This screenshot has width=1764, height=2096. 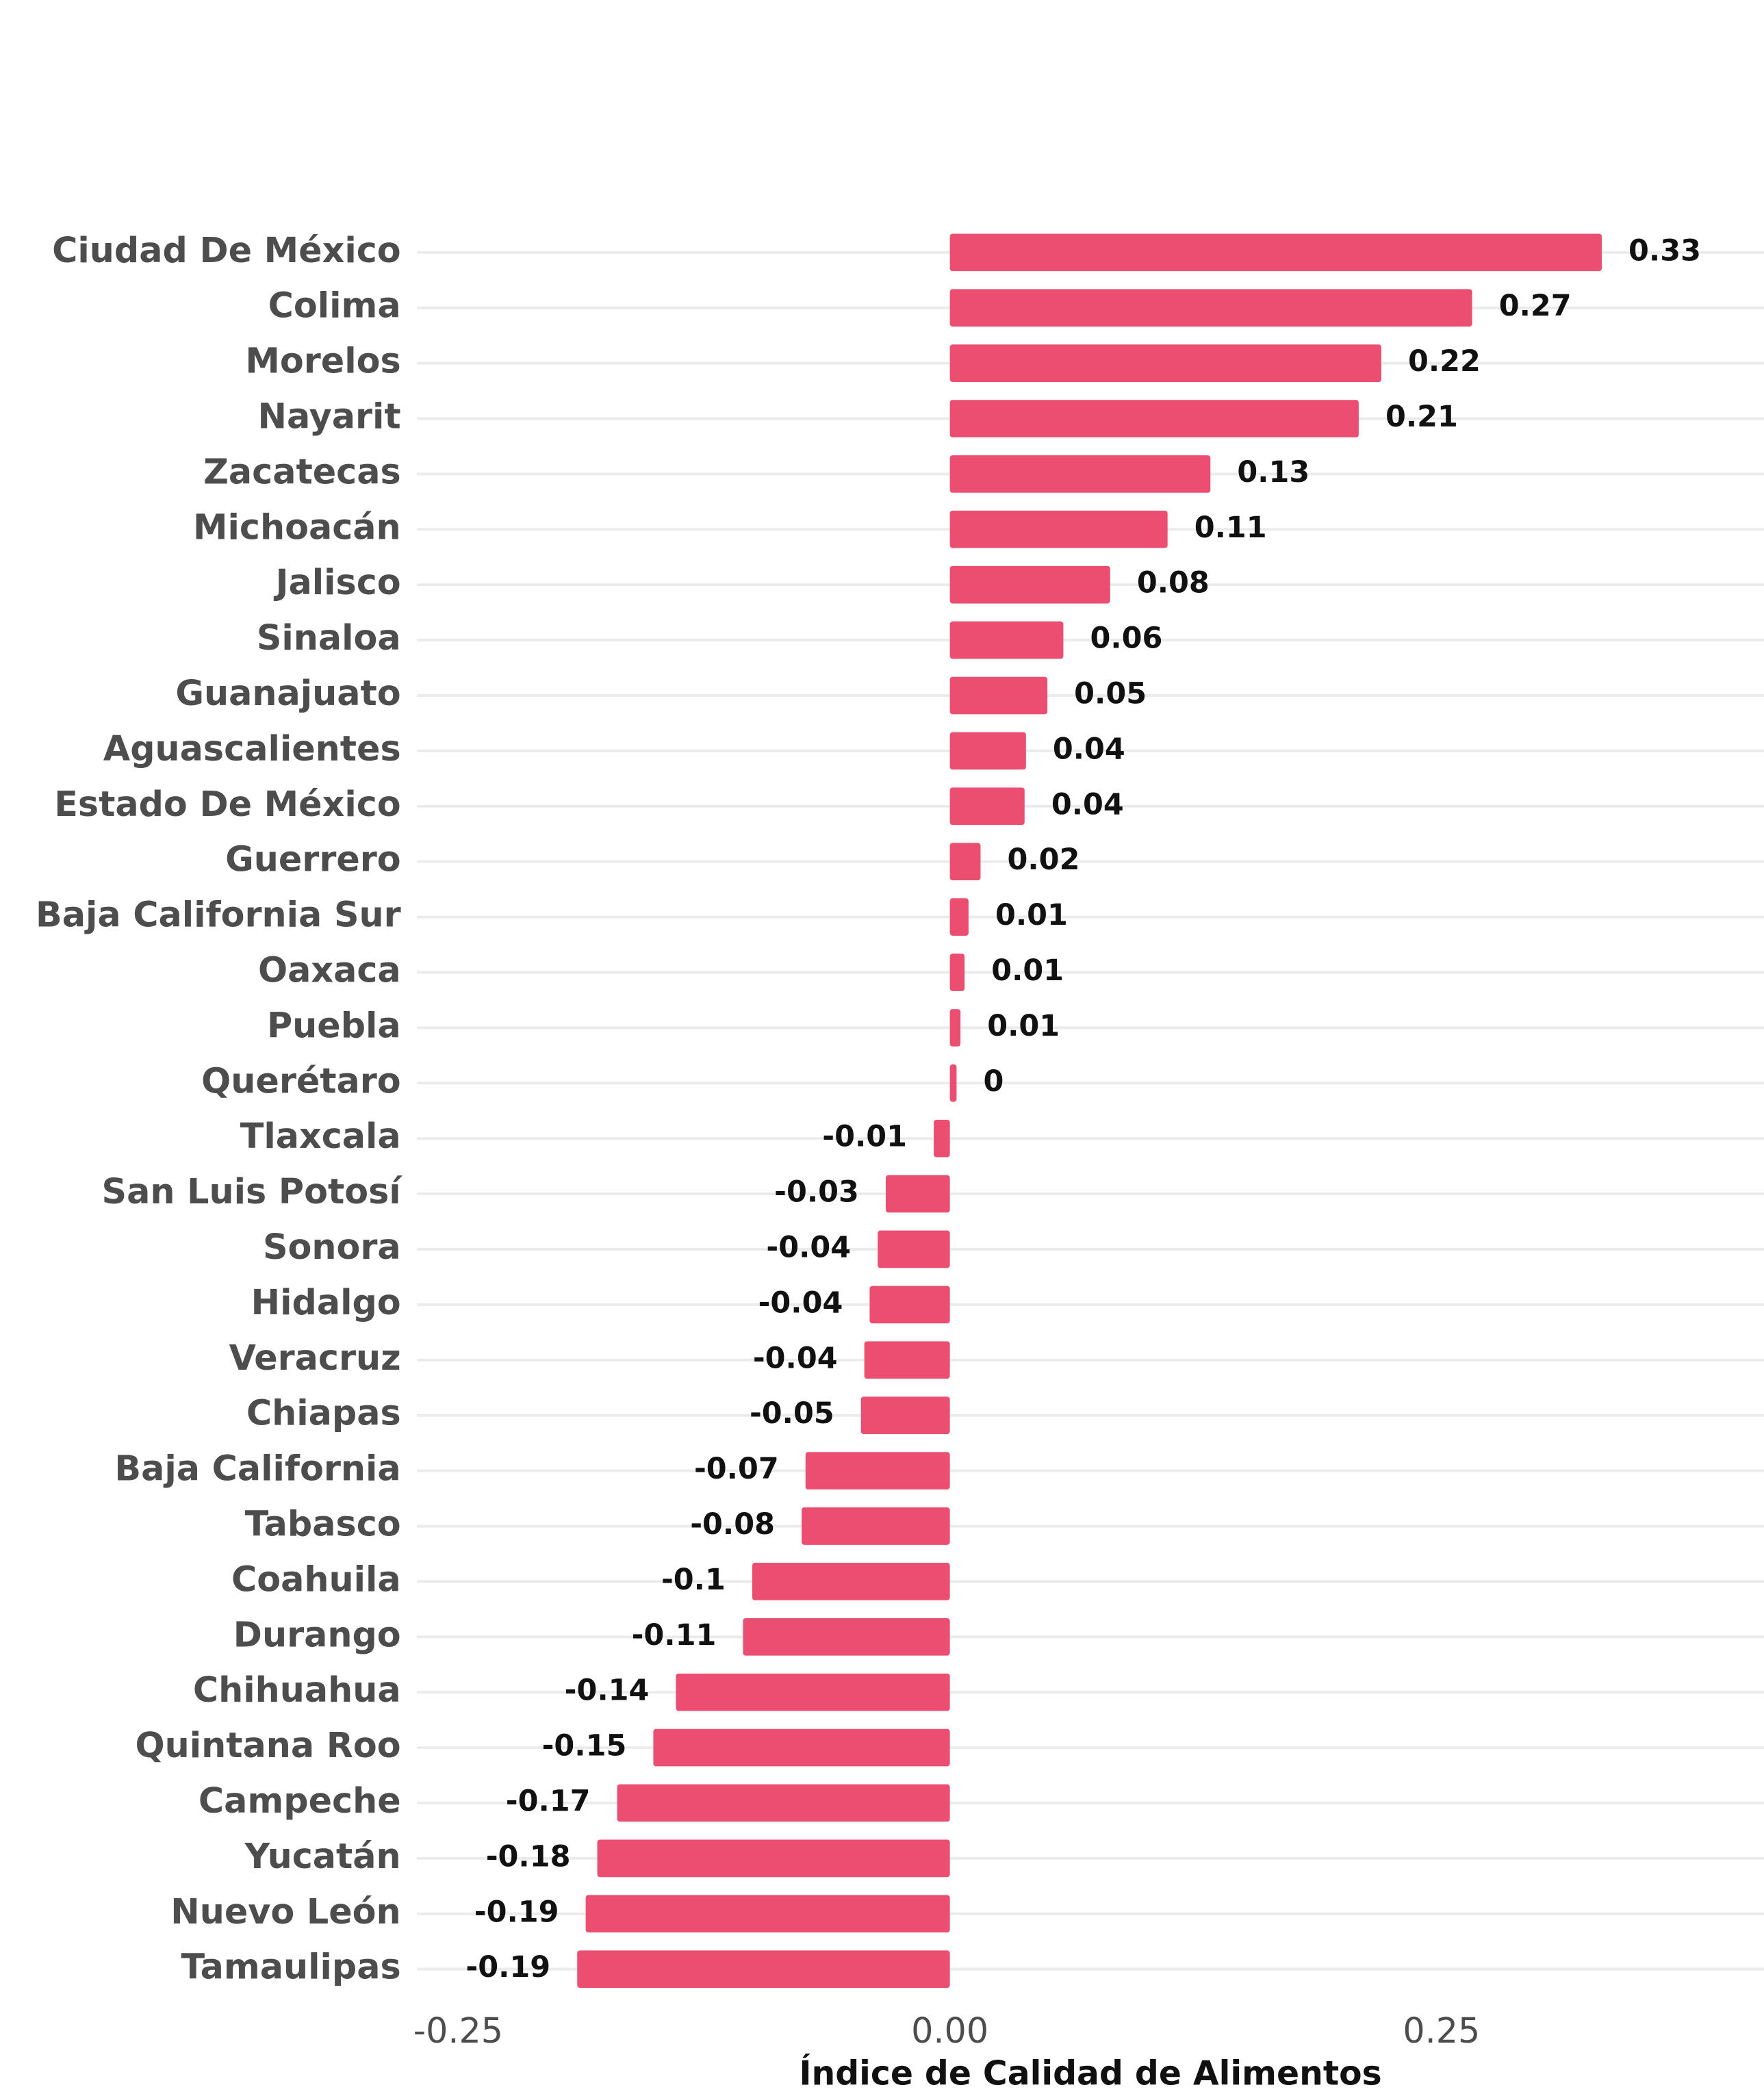 I want to click on y-tick-label: Morelos, so click(x=322, y=361).